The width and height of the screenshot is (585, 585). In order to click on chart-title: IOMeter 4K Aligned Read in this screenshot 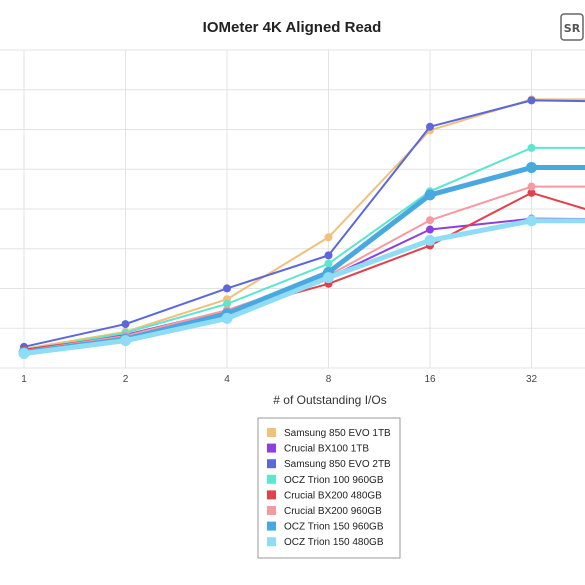, I will do `click(292, 27)`.